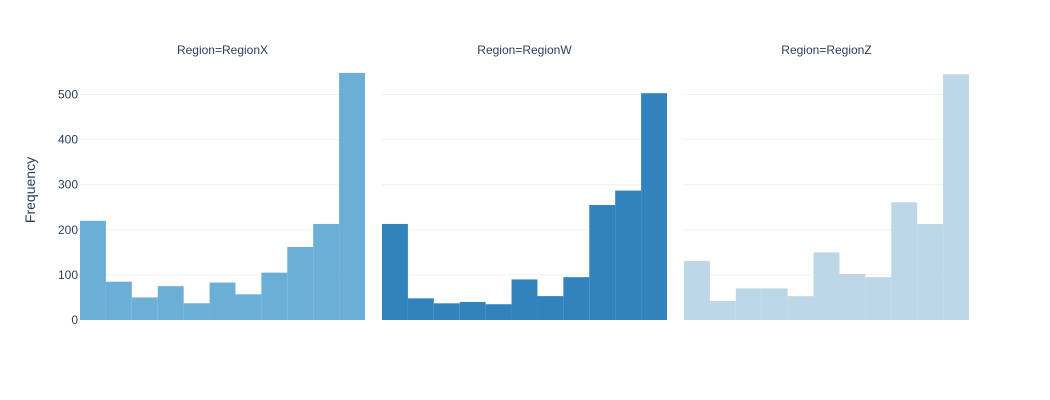 The height and width of the screenshot is (400, 1050). Describe the element at coordinates (68, 185) in the screenshot. I see `y-tick-label: 300` at that location.